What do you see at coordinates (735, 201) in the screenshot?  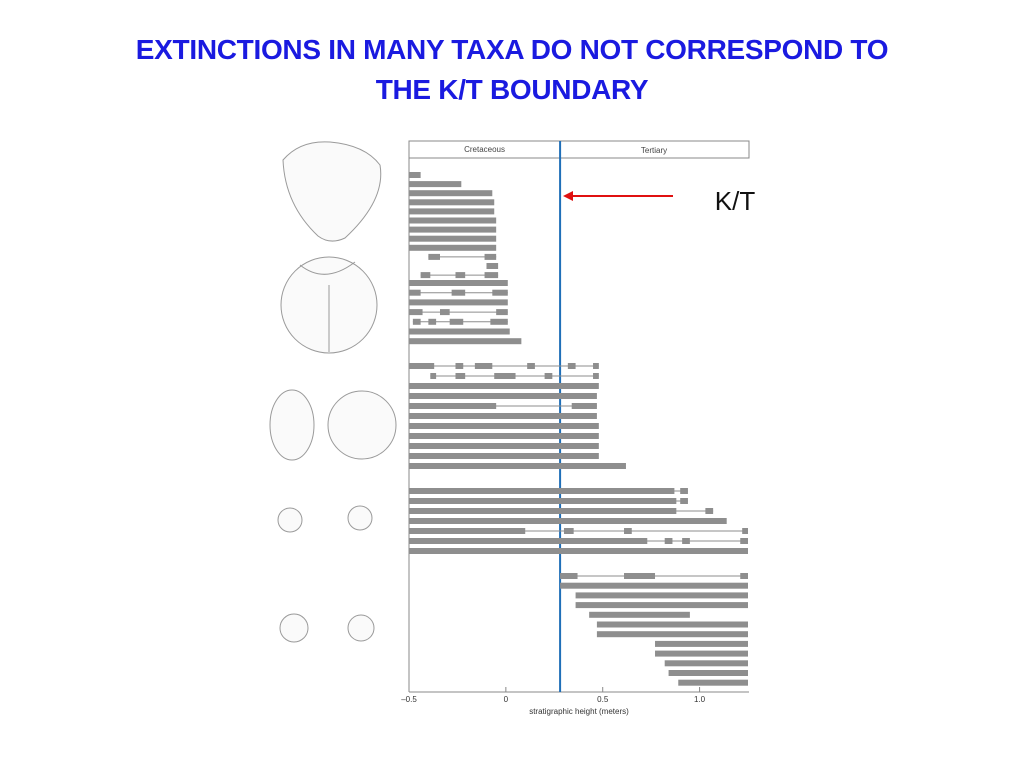 I see `boundary-annotation: K/T` at bounding box center [735, 201].